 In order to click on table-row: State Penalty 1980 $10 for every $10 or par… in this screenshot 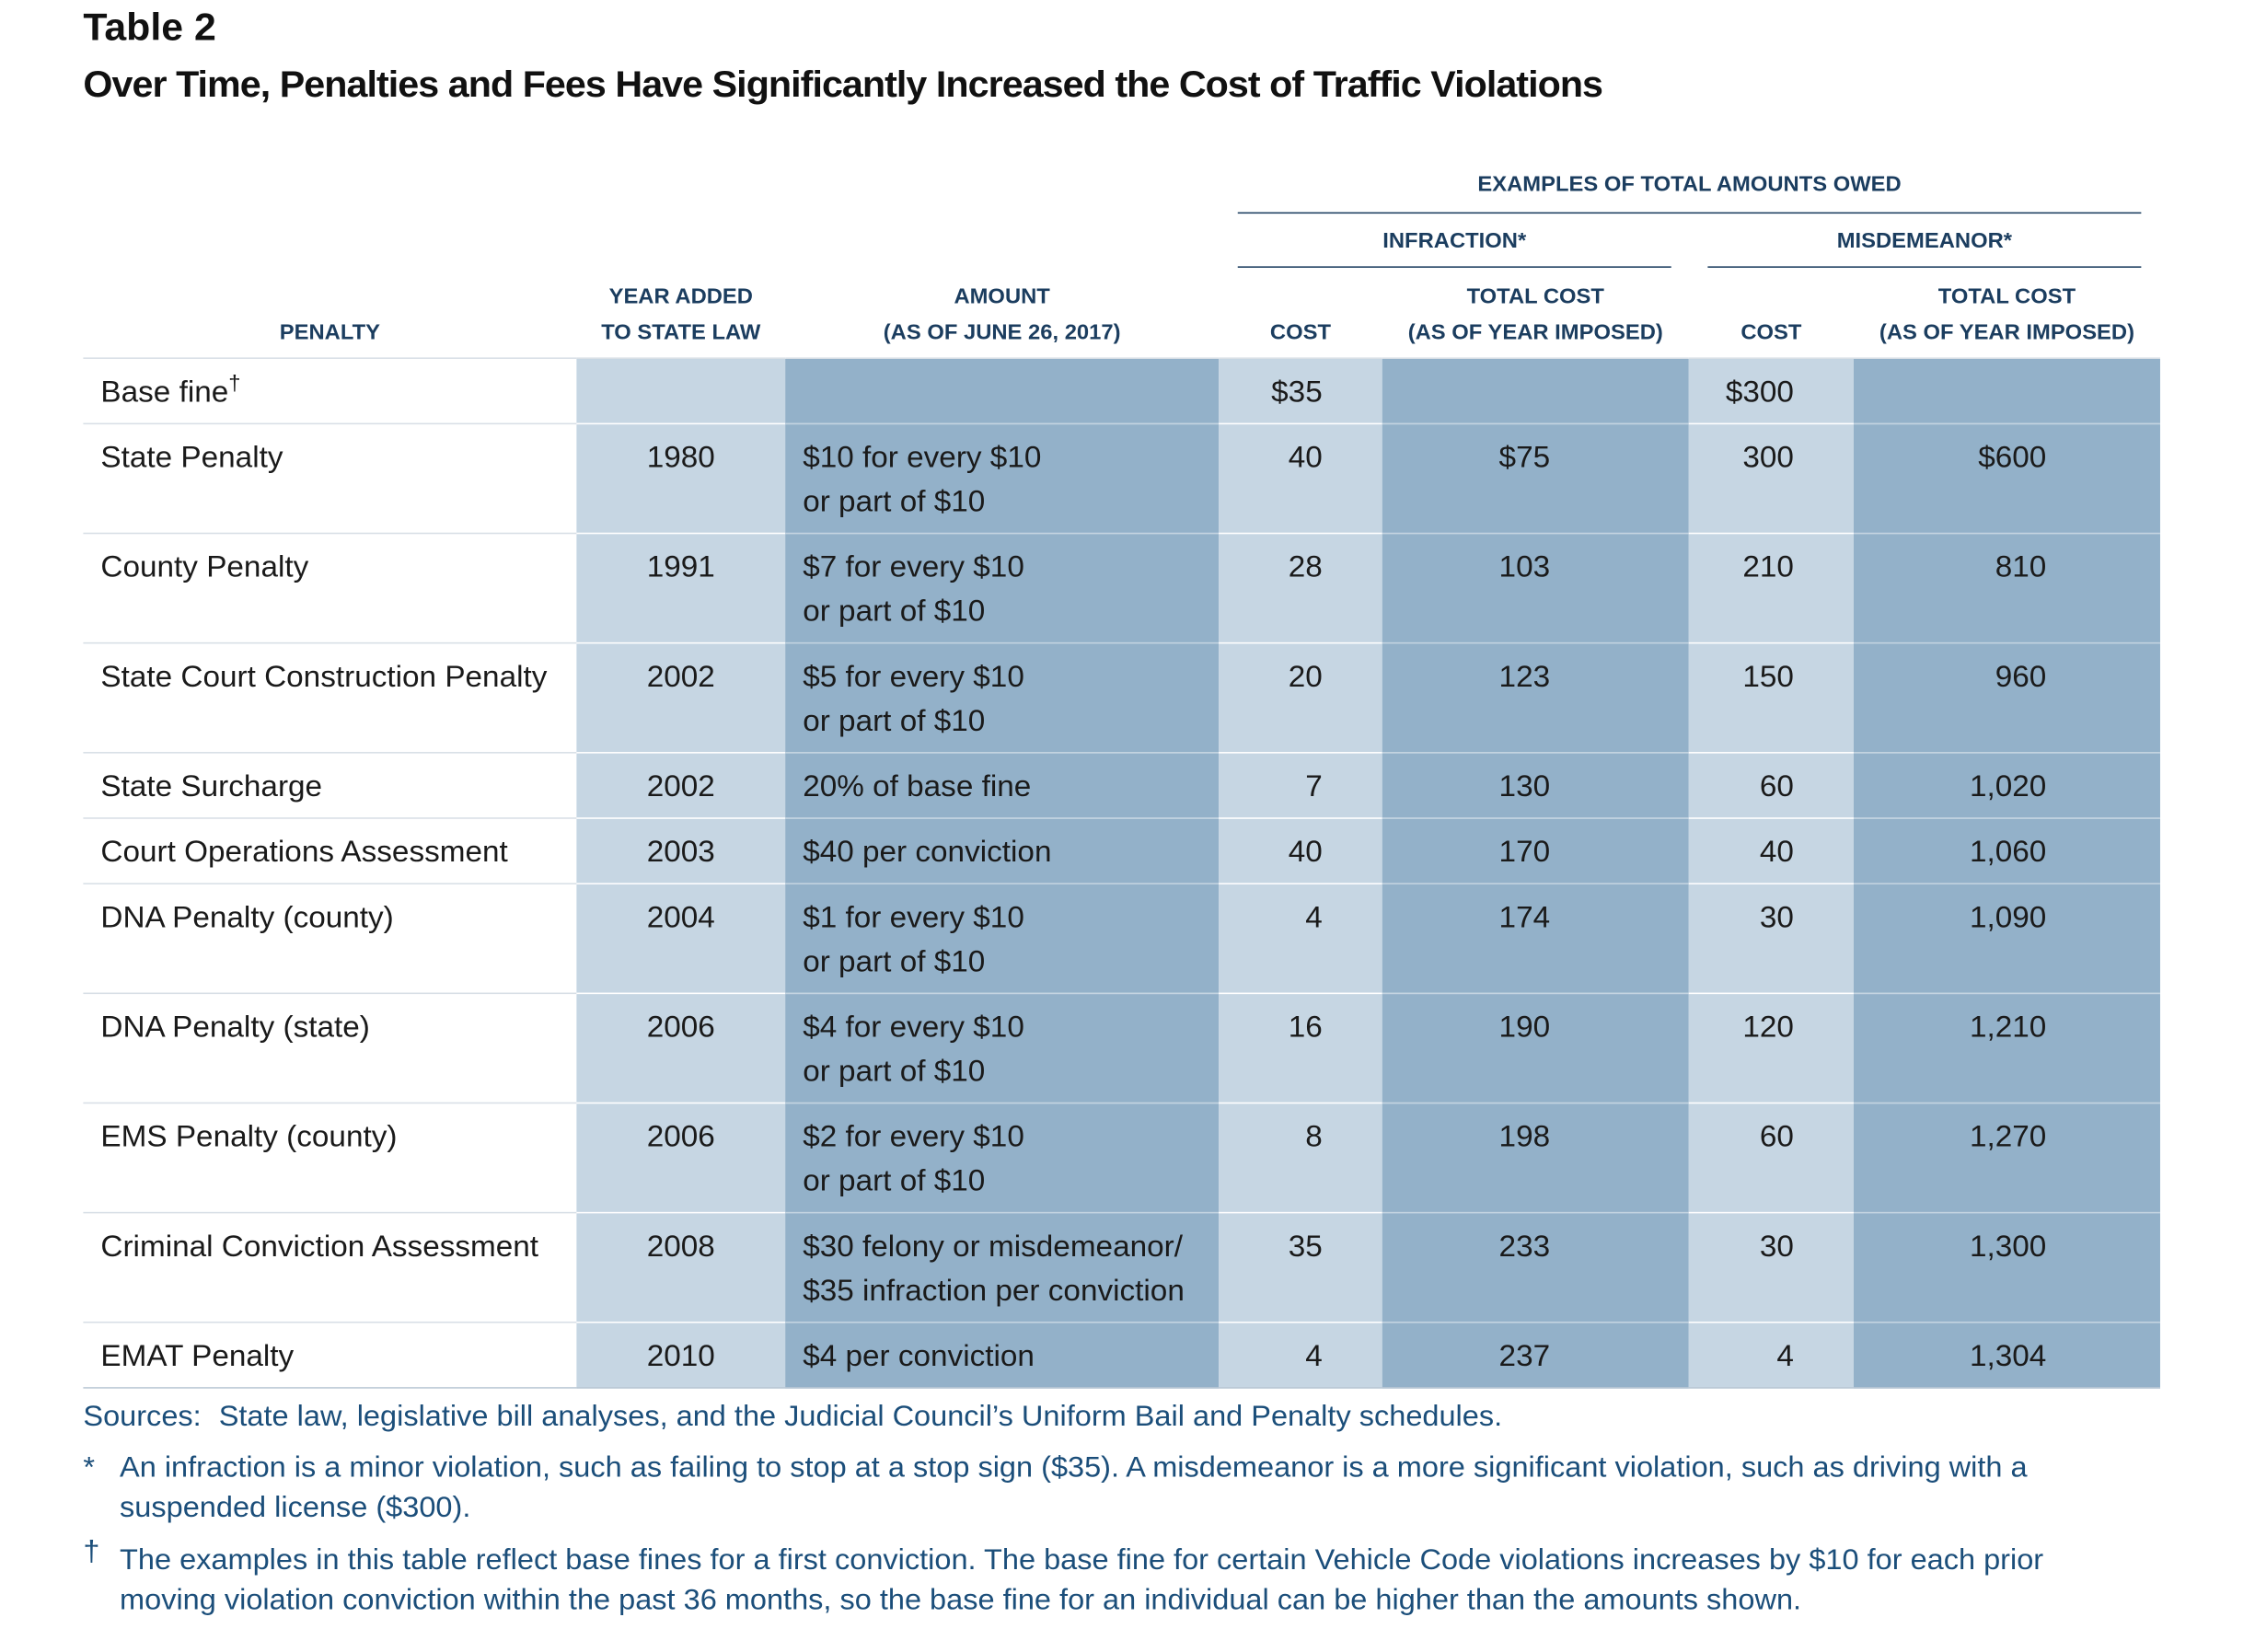, I will do `click(1121, 478)`.